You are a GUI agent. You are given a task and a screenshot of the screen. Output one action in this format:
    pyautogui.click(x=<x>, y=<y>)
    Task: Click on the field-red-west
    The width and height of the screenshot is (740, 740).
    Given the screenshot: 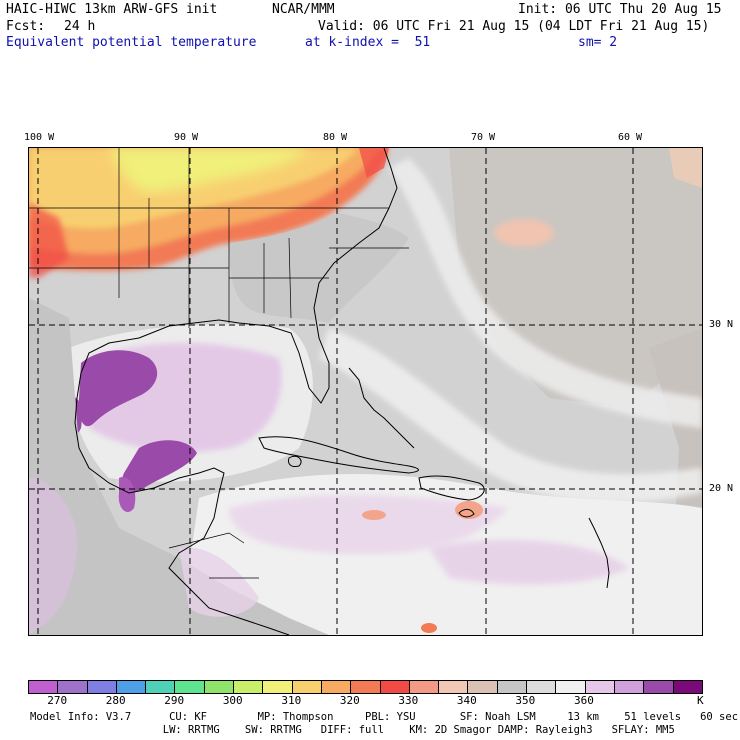 What is the action you would take?
    pyautogui.click(x=49, y=240)
    